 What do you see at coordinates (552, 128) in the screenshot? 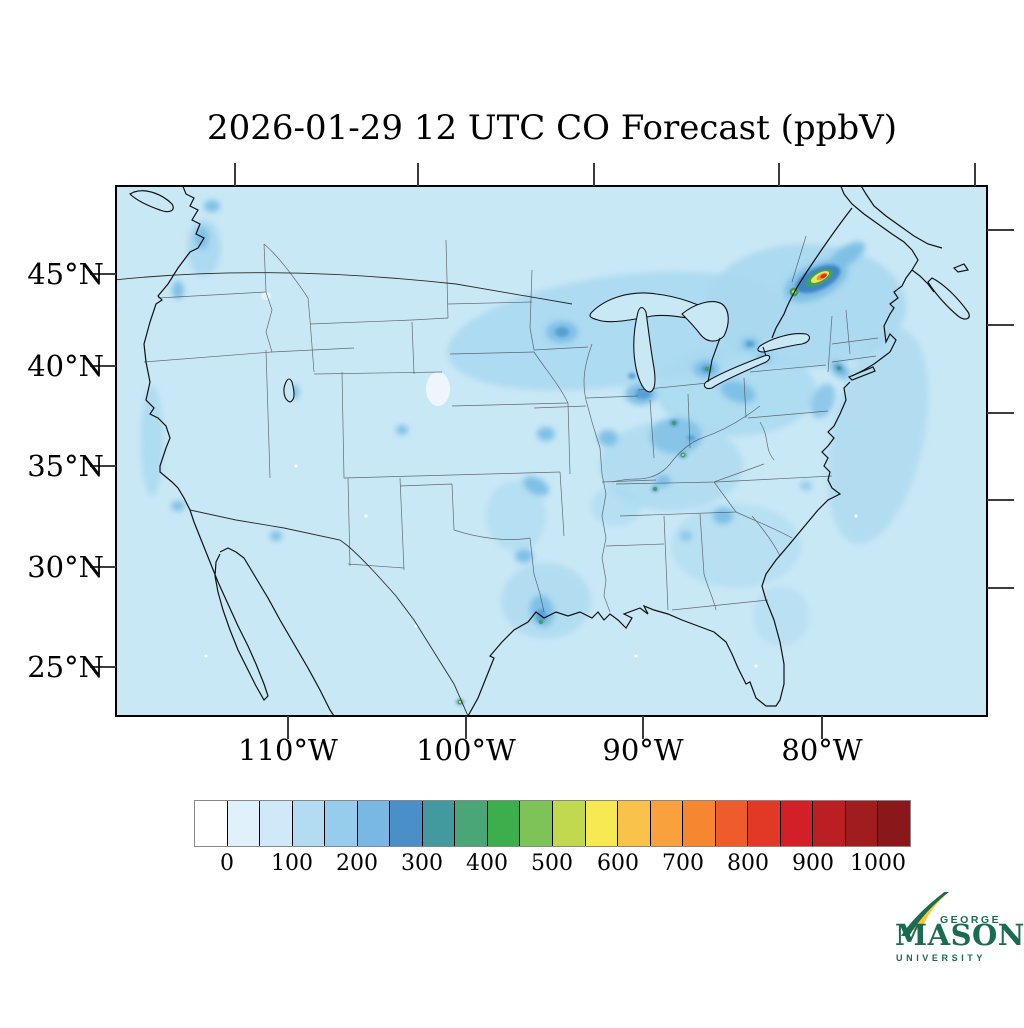
I see `chart-title: 2026-01-29 12 UTC CO Forecast (ppbV)` at bounding box center [552, 128].